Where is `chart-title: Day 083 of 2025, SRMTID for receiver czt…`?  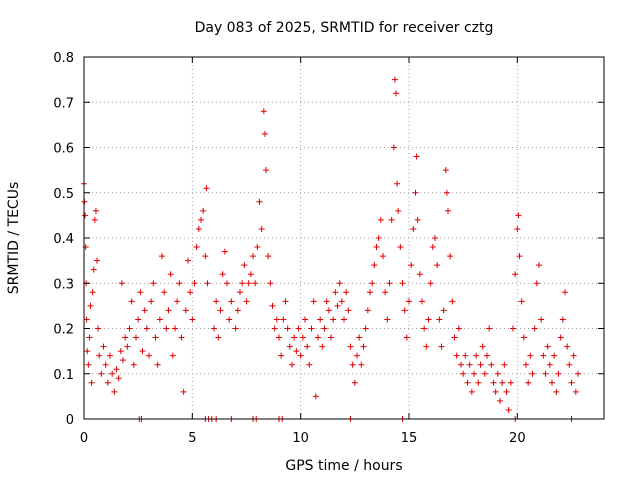 chart-title: Day 083 of 2025, SRMTID for receiver czt… is located at coordinates (344, 28).